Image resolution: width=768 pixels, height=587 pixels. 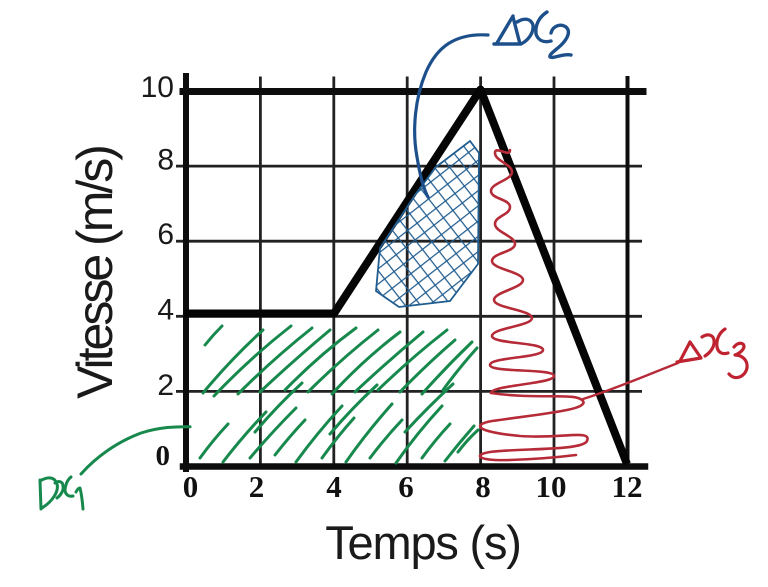 What do you see at coordinates (627, 486) in the screenshot?
I see `svg-text: 12` at bounding box center [627, 486].